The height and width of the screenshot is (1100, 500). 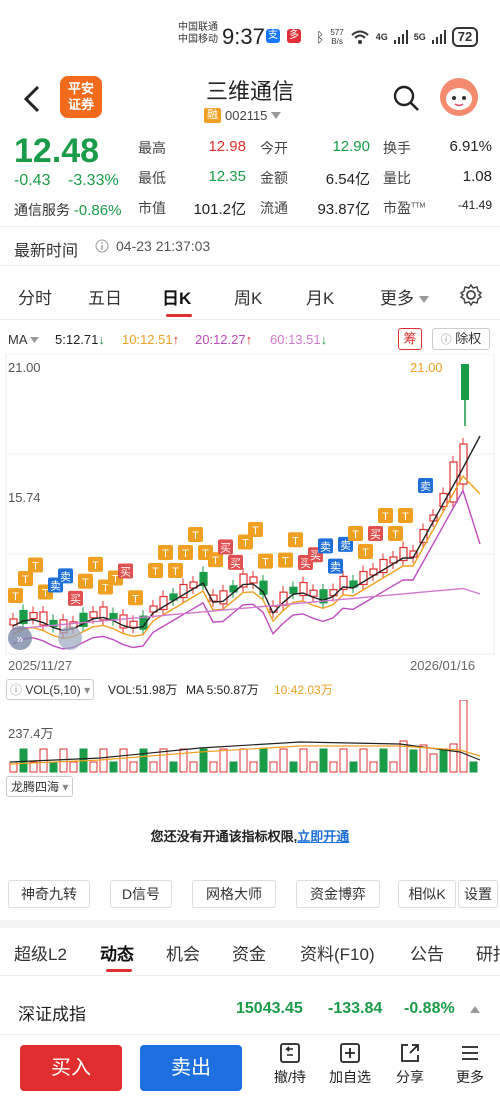 What do you see at coordinates (152, 208) in the screenshot?
I see `stat-label: 市值` at bounding box center [152, 208].